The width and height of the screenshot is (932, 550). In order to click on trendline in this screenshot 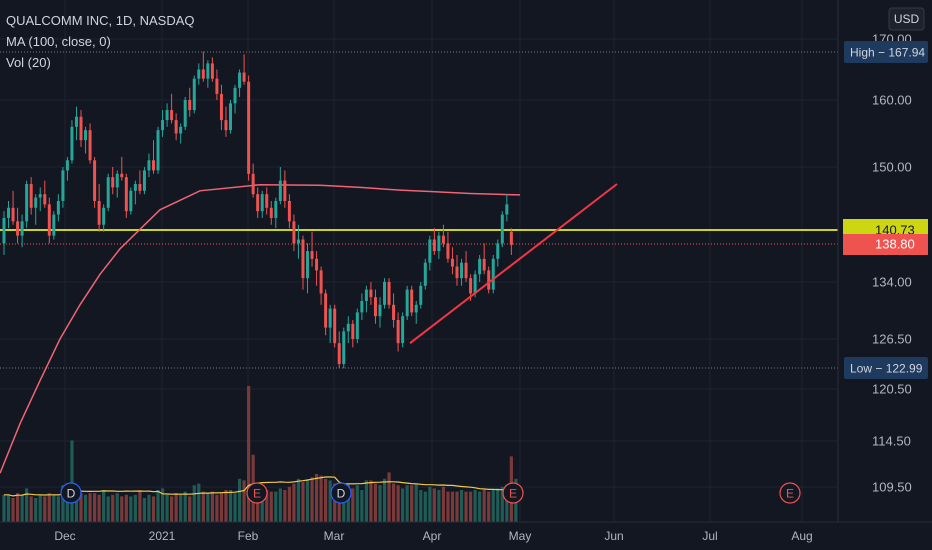, I will do `click(513, 263)`.